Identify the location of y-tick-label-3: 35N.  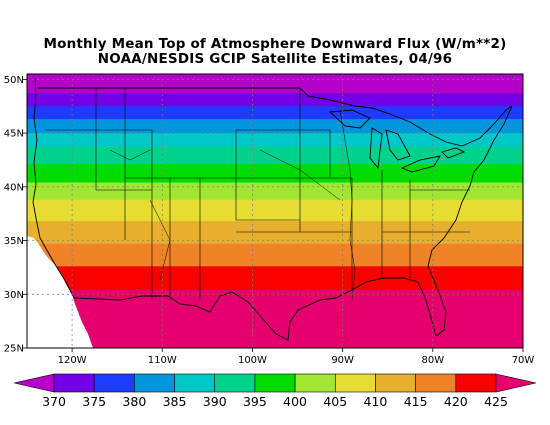
(14, 241).